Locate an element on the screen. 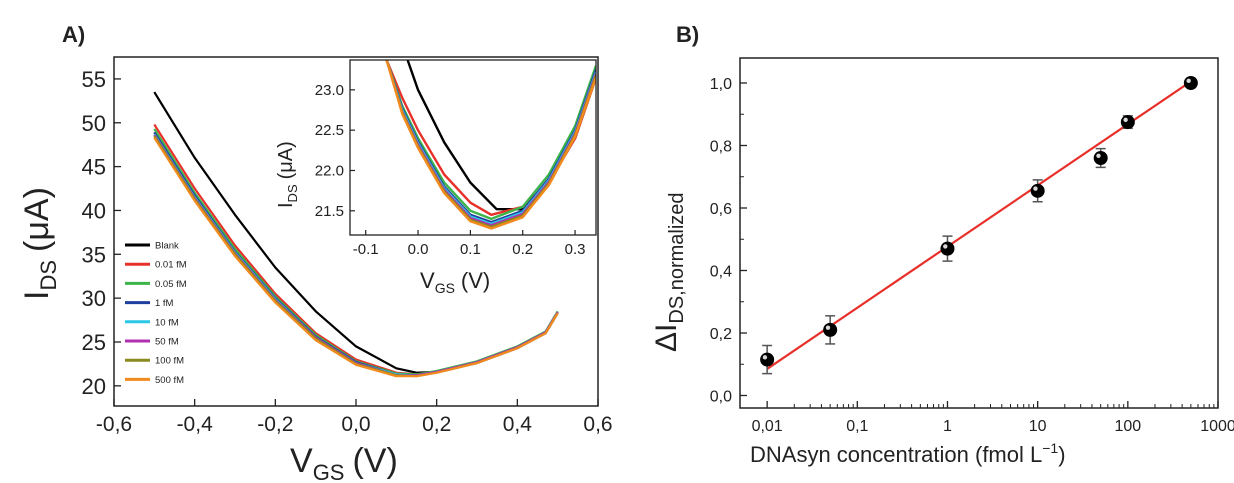  panel-a-y-tick-label: 40 is located at coordinates (94, 210).